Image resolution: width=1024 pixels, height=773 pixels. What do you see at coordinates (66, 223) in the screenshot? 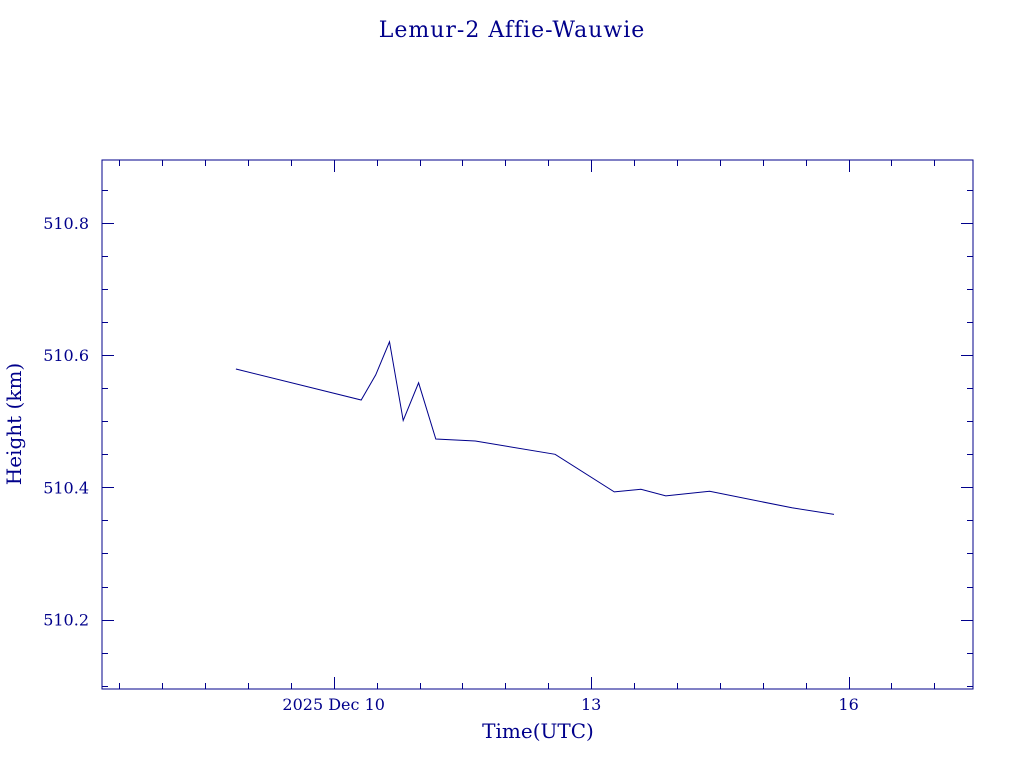
I see `y-tick-label: 510.8` at bounding box center [66, 223].